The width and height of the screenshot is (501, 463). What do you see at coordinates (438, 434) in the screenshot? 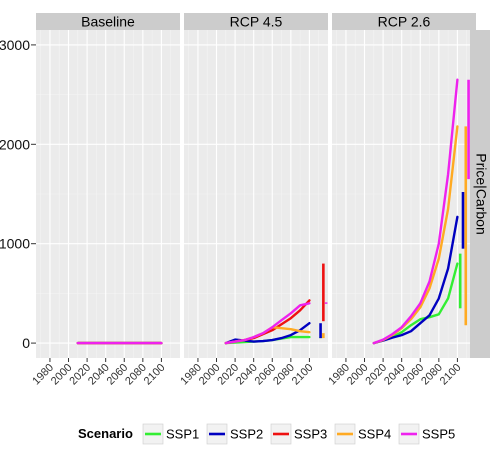
I see `legend-label-ssp5: SSP5` at bounding box center [438, 434].